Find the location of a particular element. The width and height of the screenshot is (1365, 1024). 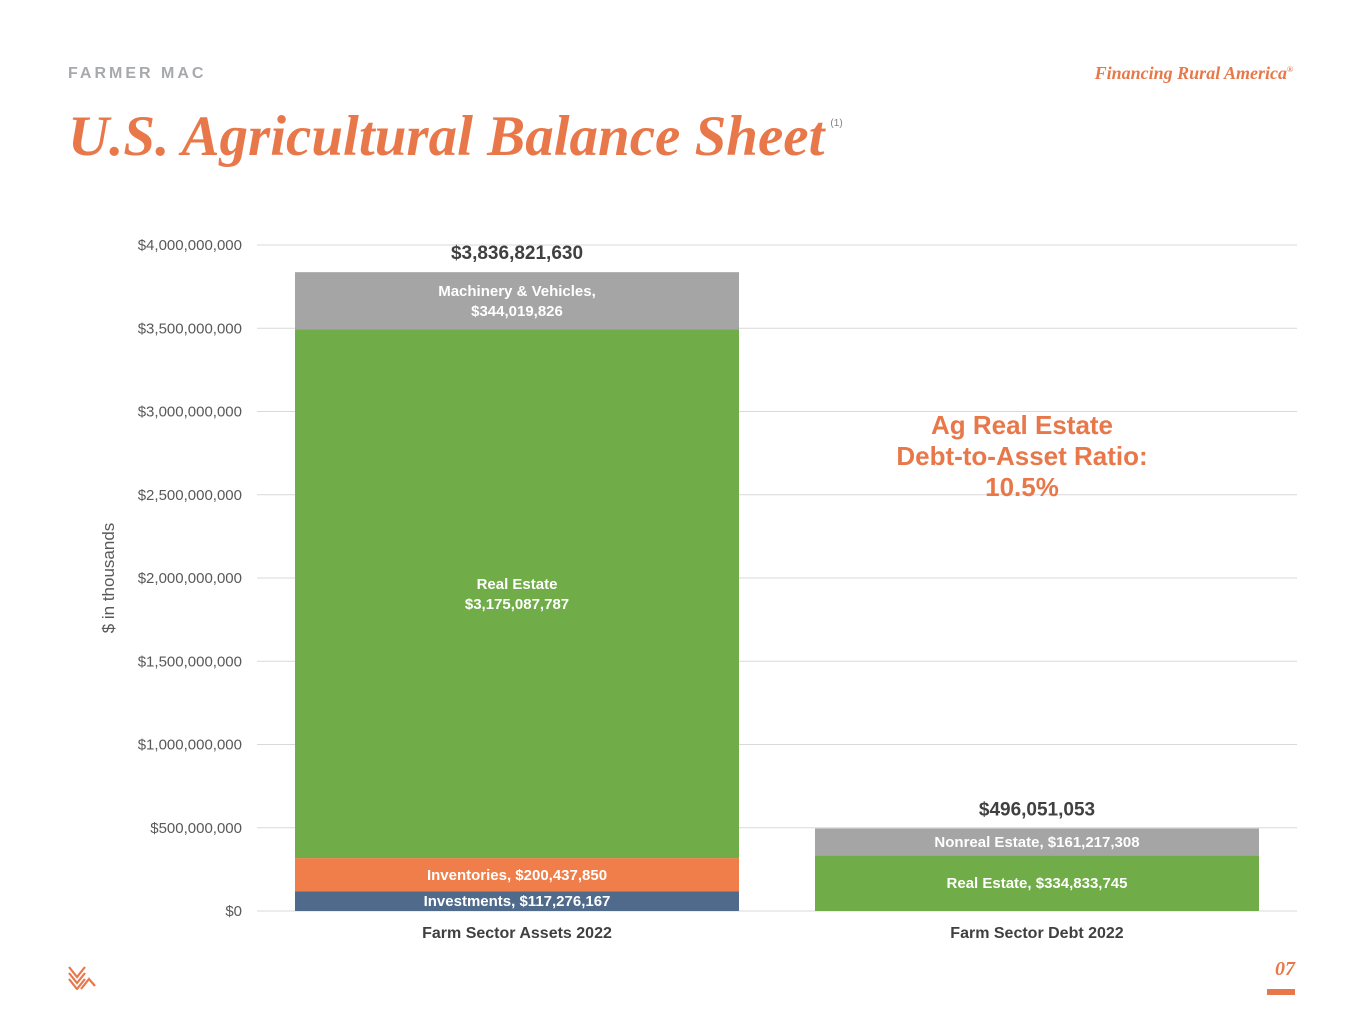

data-label: Inventories, $200,437,850 is located at coordinates (517, 875).